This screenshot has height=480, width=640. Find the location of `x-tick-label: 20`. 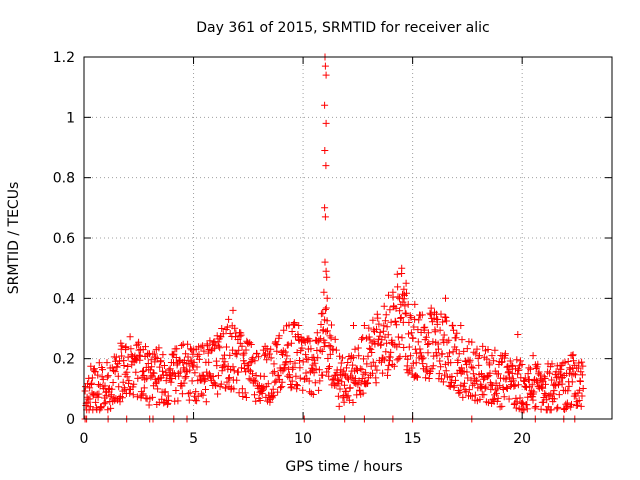

x-tick-label: 20 is located at coordinates (522, 439).